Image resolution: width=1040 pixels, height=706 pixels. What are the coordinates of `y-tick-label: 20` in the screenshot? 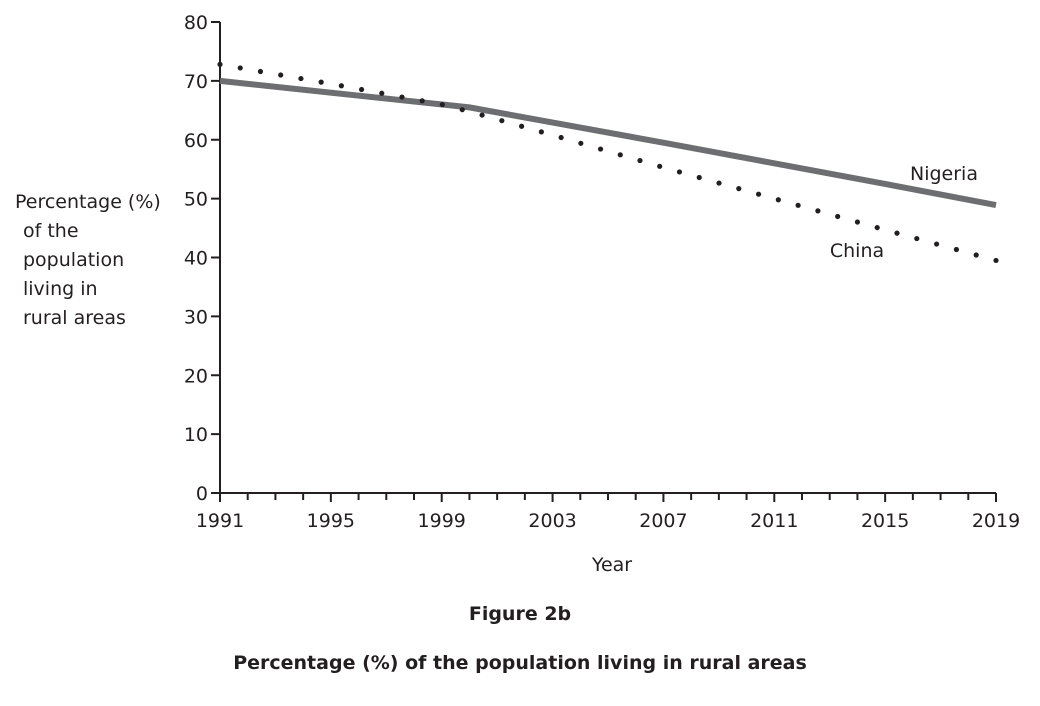 It's located at (196, 376).